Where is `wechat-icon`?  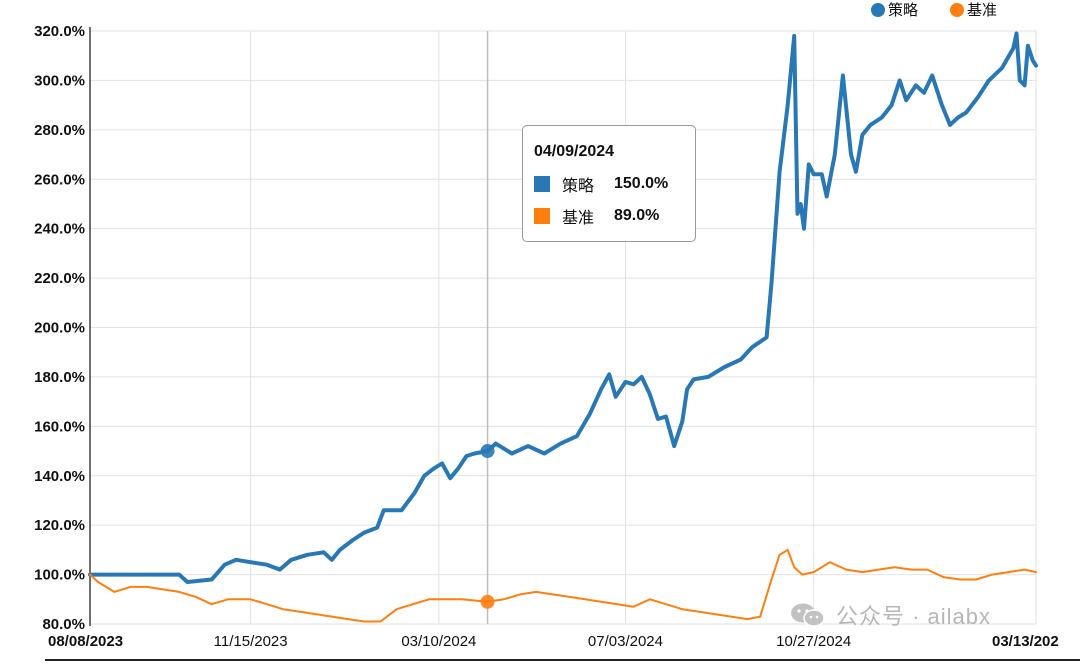 wechat-icon is located at coordinates (808, 615).